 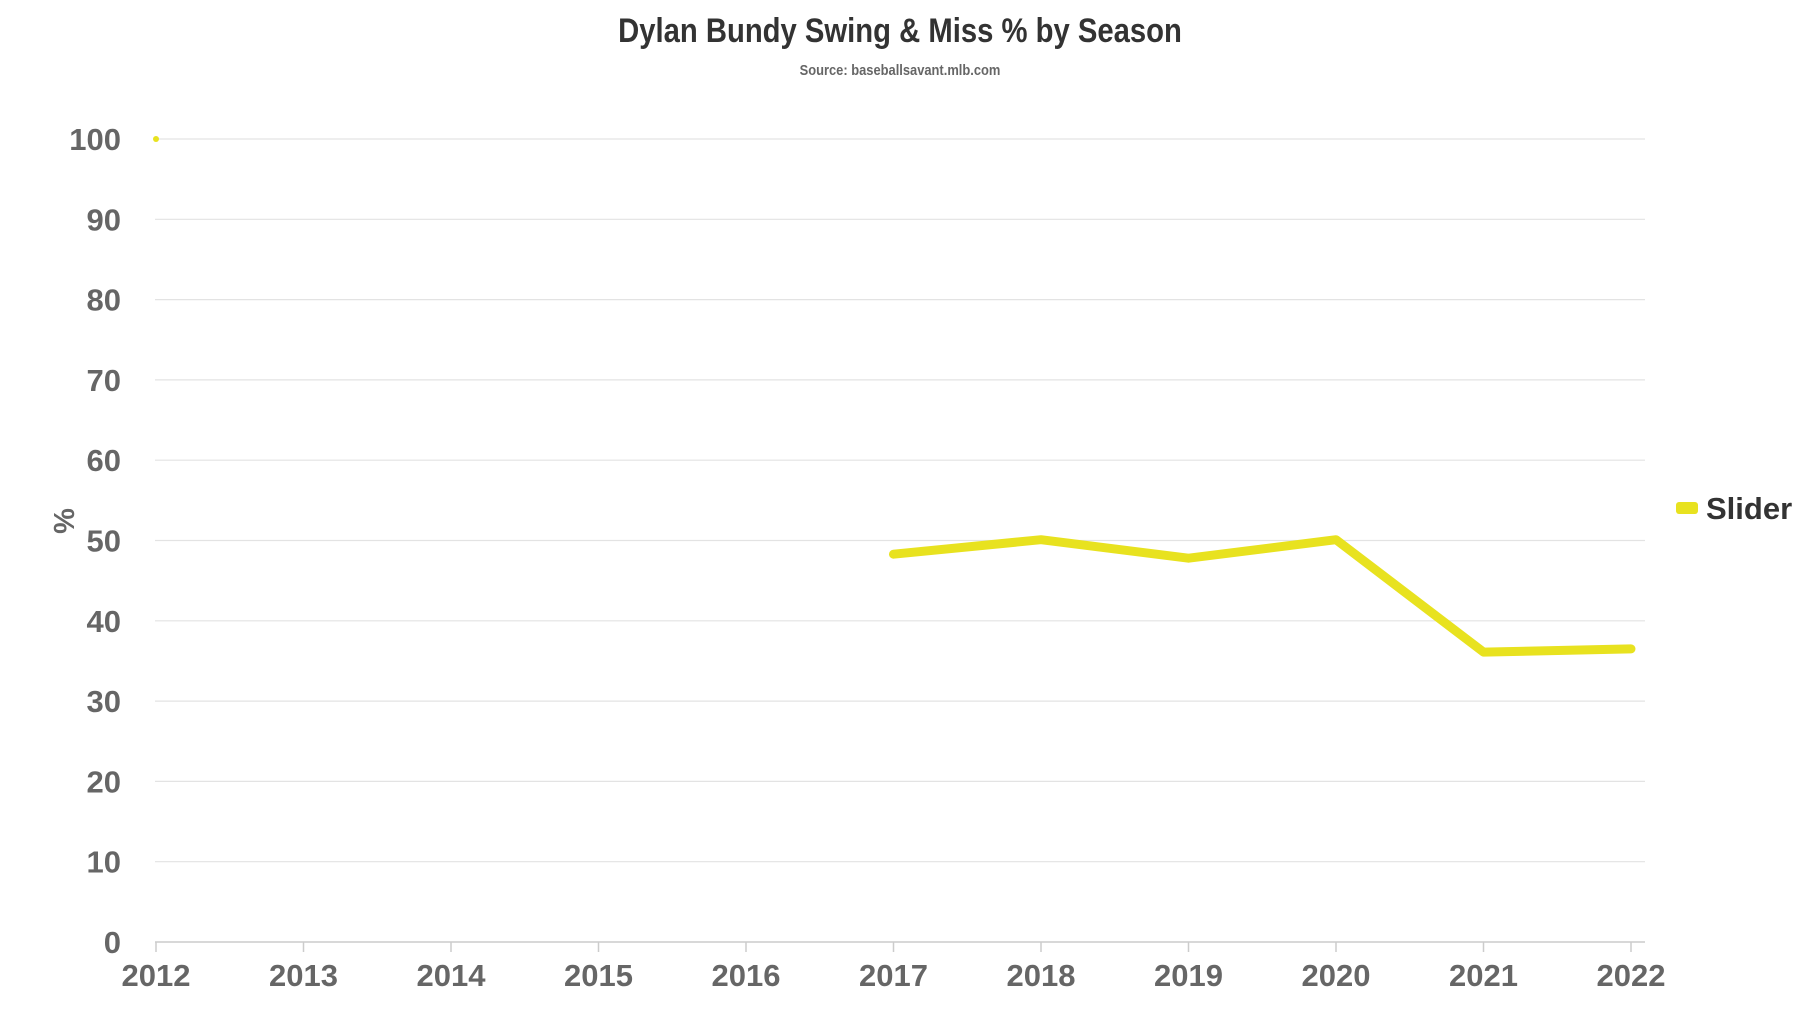 What do you see at coordinates (104, 219) in the screenshot?
I see `y-tick-label: 90` at bounding box center [104, 219].